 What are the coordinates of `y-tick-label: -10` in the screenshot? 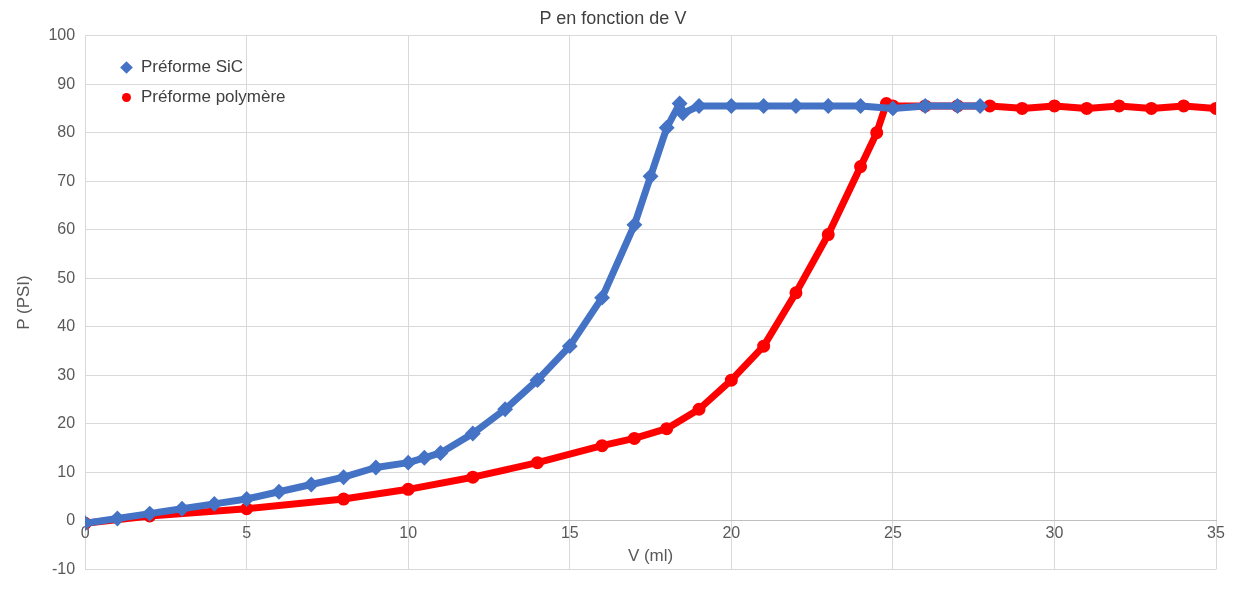 It's located at (63, 568).